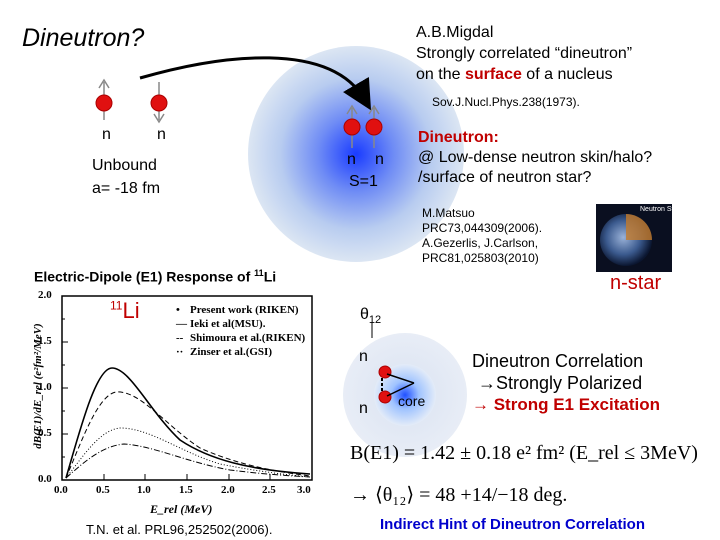 Image resolution: width=720 pixels, height=540 pixels. I want to click on legend-item: • Present work (RIKEN), so click(237, 310).